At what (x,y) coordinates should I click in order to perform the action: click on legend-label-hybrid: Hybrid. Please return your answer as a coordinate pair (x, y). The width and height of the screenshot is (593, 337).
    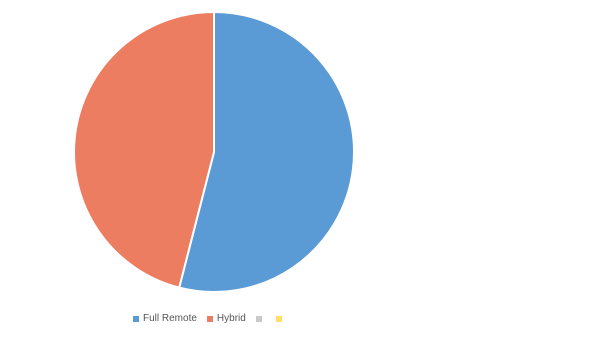
    Looking at the image, I should click on (231, 318).